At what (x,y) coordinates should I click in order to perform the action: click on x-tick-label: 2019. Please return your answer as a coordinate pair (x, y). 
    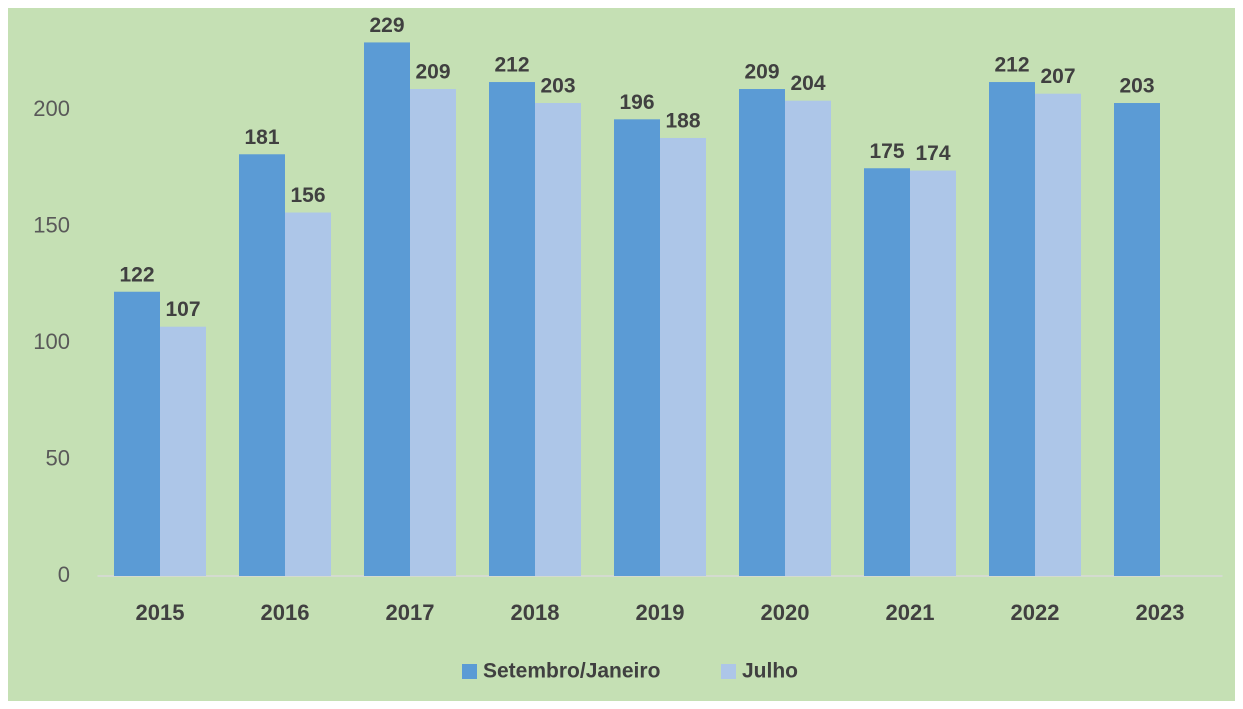
    Looking at the image, I should click on (660, 612).